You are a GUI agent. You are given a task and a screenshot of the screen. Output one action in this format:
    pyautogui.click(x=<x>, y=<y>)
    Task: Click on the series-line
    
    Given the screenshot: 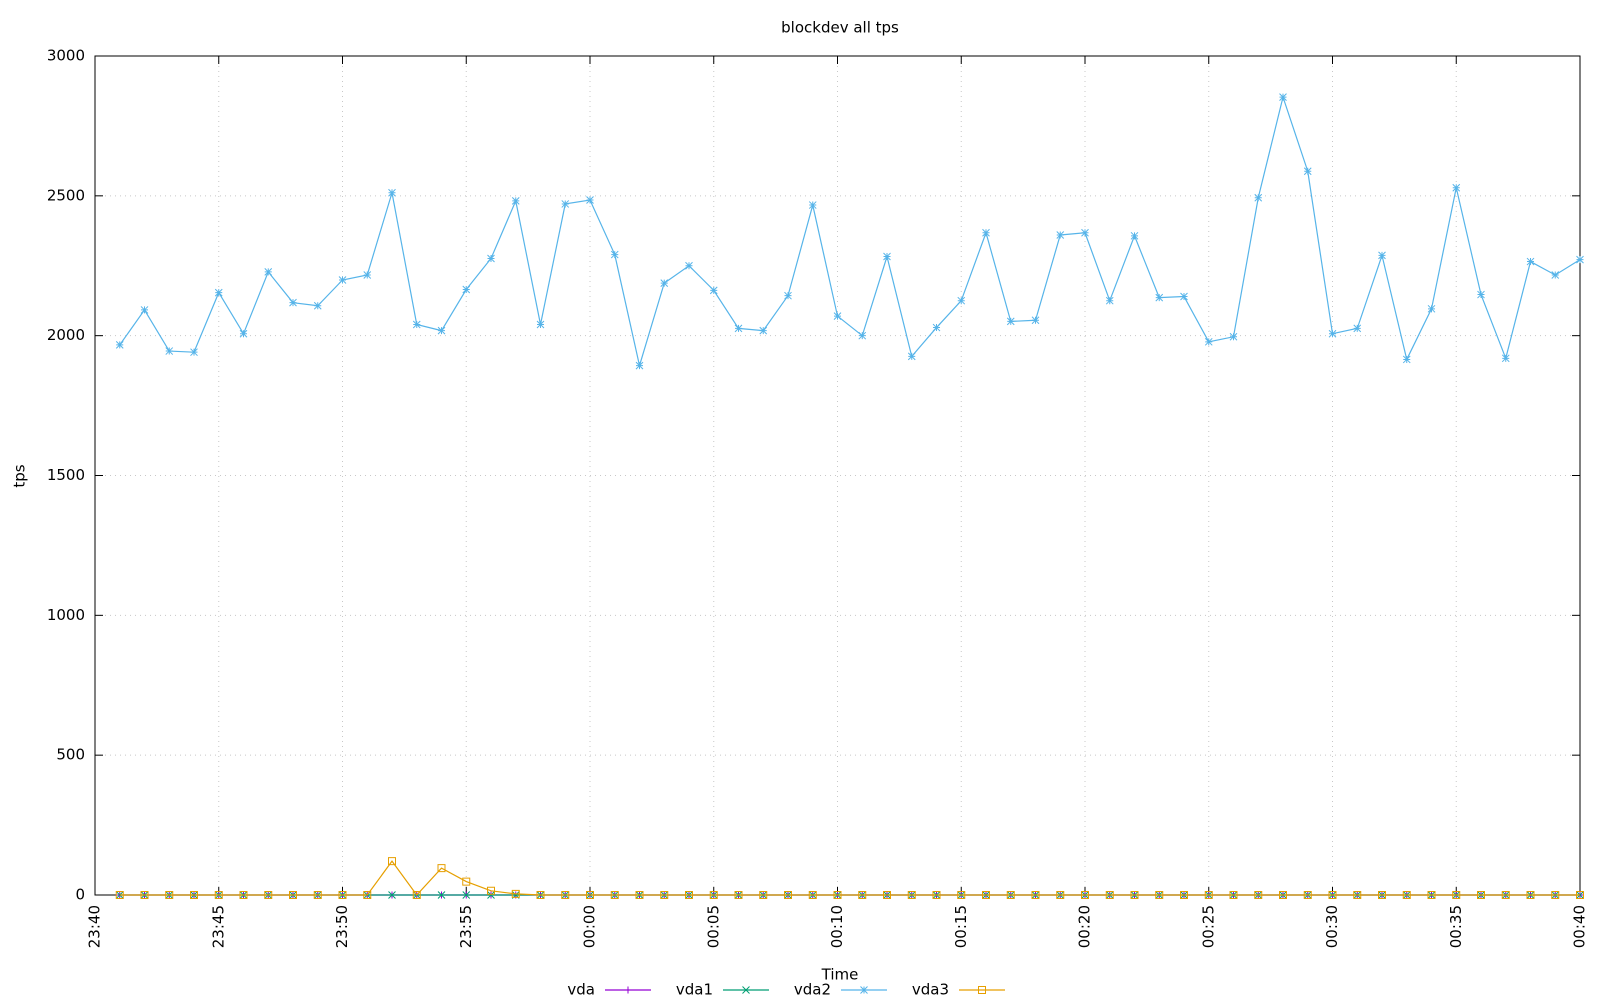 What is the action you would take?
    pyautogui.click(x=849, y=878)
    